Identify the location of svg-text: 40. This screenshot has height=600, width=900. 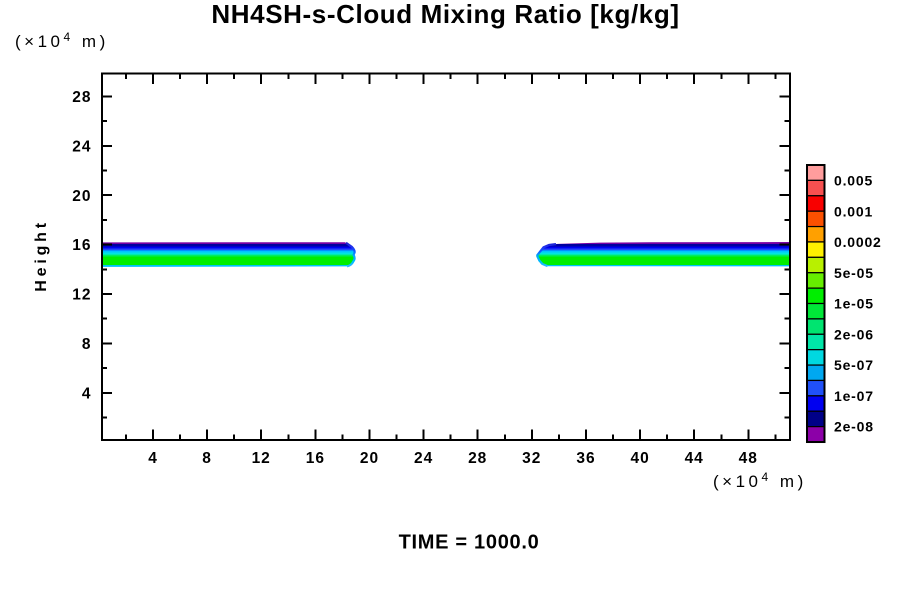
(639, 458).